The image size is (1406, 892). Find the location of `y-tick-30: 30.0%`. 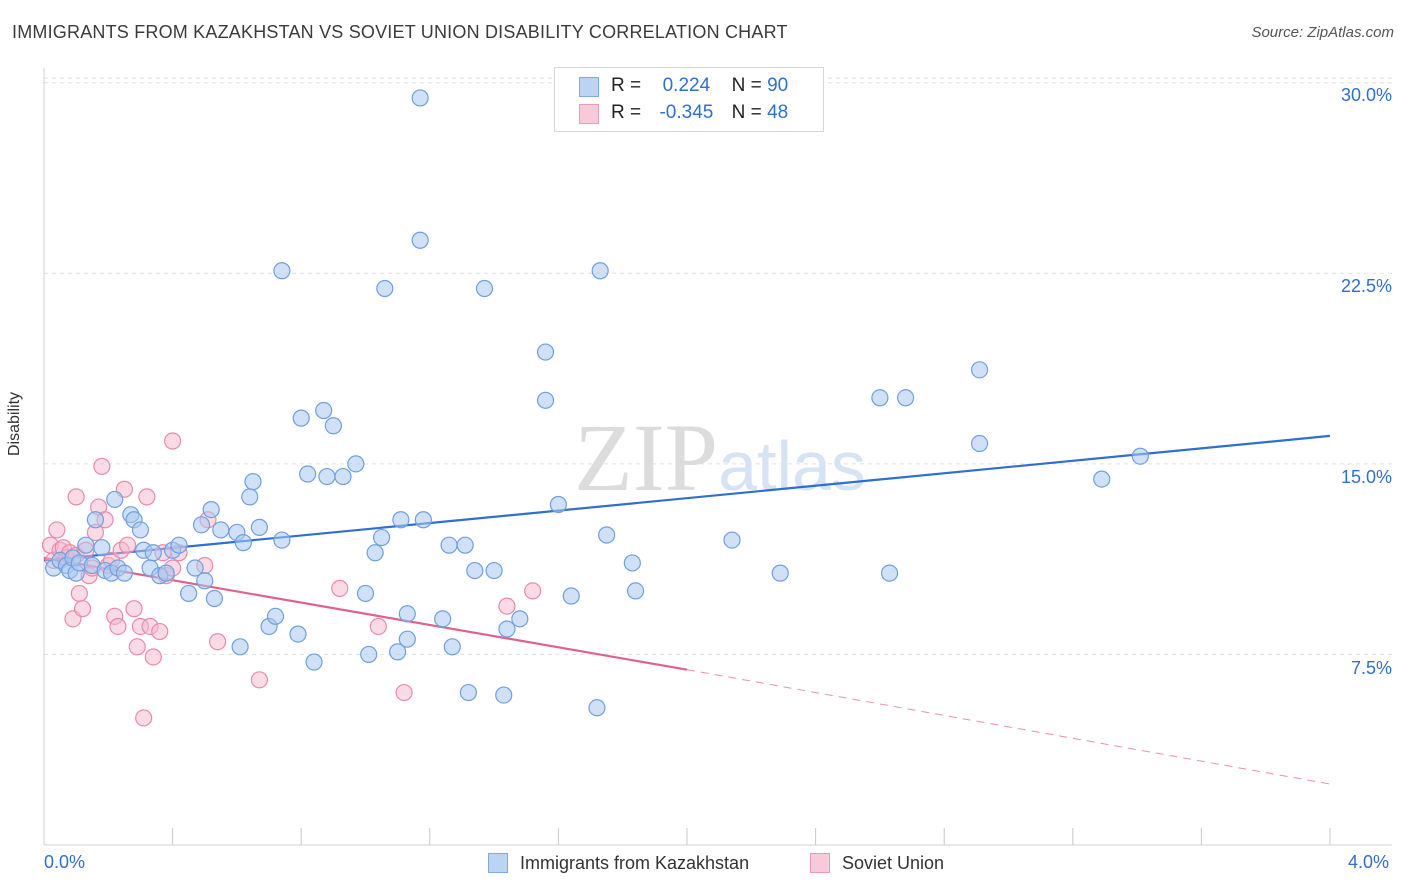

y-tick-30: 30.0% is located at coordinates (1366, 95).